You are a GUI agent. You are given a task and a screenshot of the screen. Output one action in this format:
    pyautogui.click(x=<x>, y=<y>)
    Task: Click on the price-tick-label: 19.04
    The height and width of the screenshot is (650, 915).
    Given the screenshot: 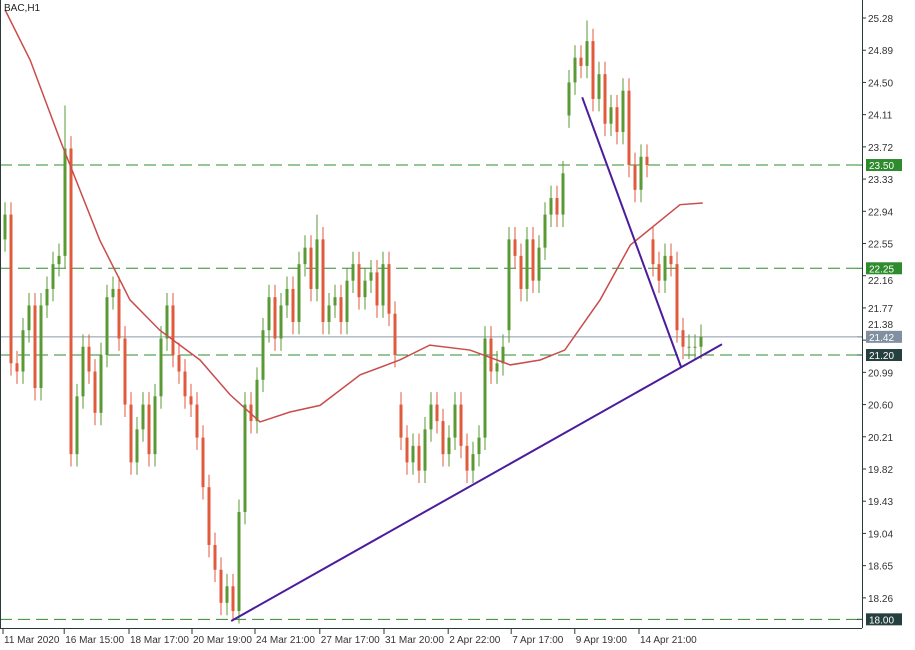 What is the action you would take?
    pyautogui.click(x=880, y=534)
    